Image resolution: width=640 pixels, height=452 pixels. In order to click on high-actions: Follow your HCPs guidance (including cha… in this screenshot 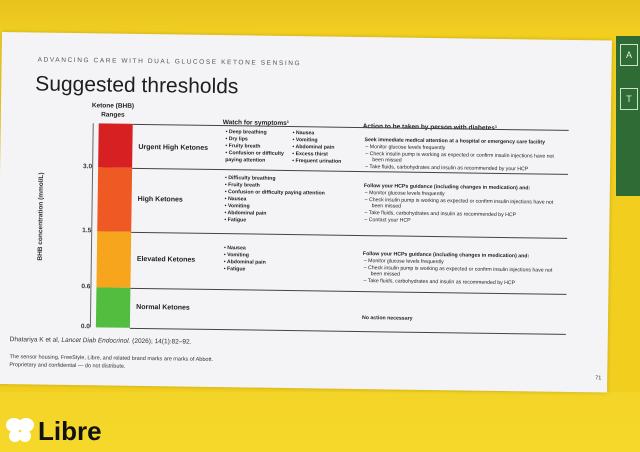, I will do `click(463, 205)`.